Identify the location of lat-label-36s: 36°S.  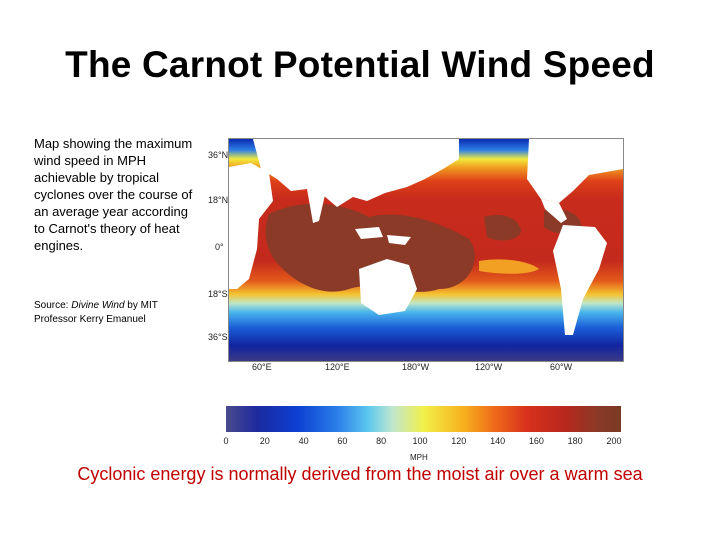
(218, 337).